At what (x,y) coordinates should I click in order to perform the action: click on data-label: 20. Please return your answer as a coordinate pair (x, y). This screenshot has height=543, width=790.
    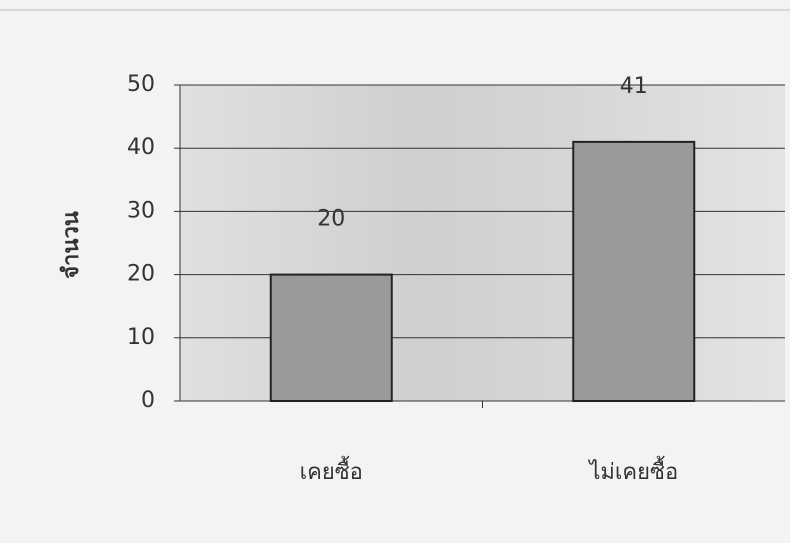
    Looking at the image, I should click on (331, 219).